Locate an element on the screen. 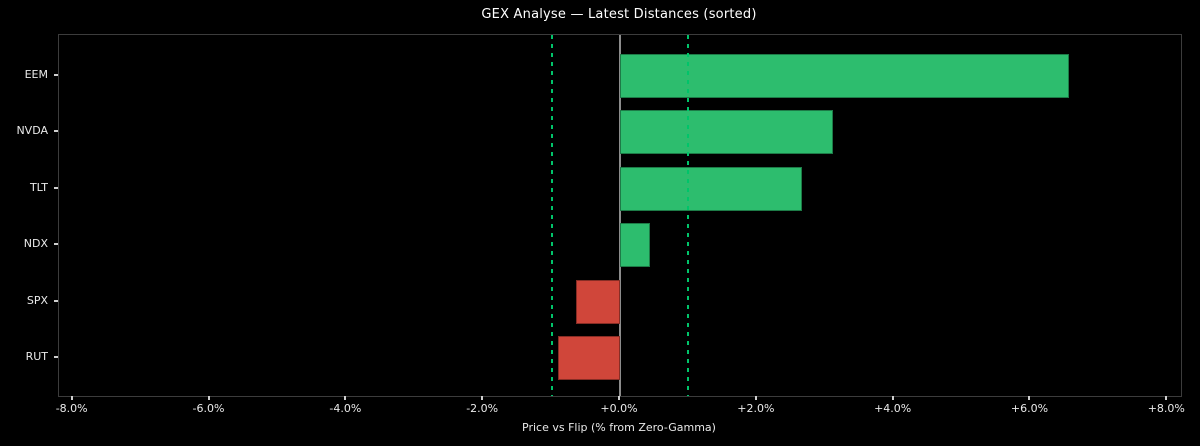 The height and width of the screenshot is (446, 1200). x-tick-label--8.0%: -8.0% is located at coordinates (71, 408).